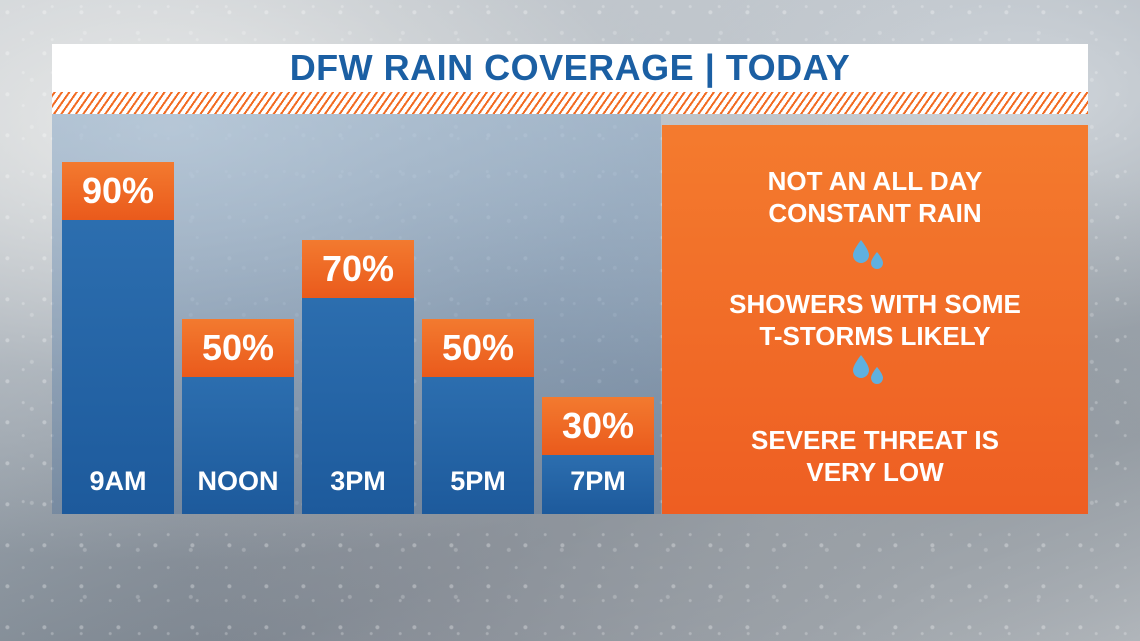 The width and height of the screenshot is (1140, 641). I want to click on category-label: 5PM, so click(478, 481).